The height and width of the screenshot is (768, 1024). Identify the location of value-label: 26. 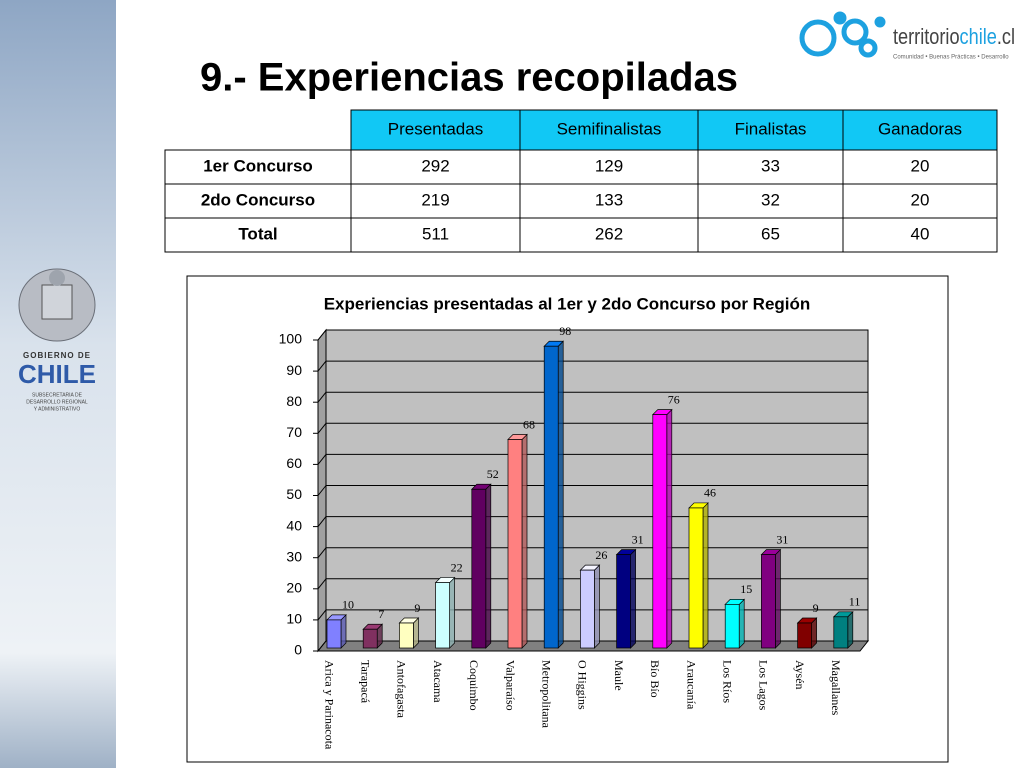
(601, 555).